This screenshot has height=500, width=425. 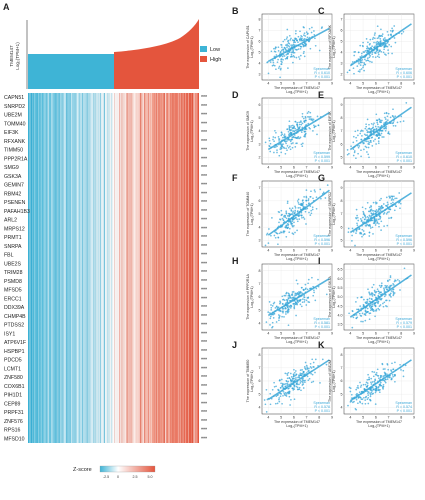 What do you see at coordinates (404, 157) in the screenshot?
I see `stat-text: R = 0.610` at bounding box center [404, 157].